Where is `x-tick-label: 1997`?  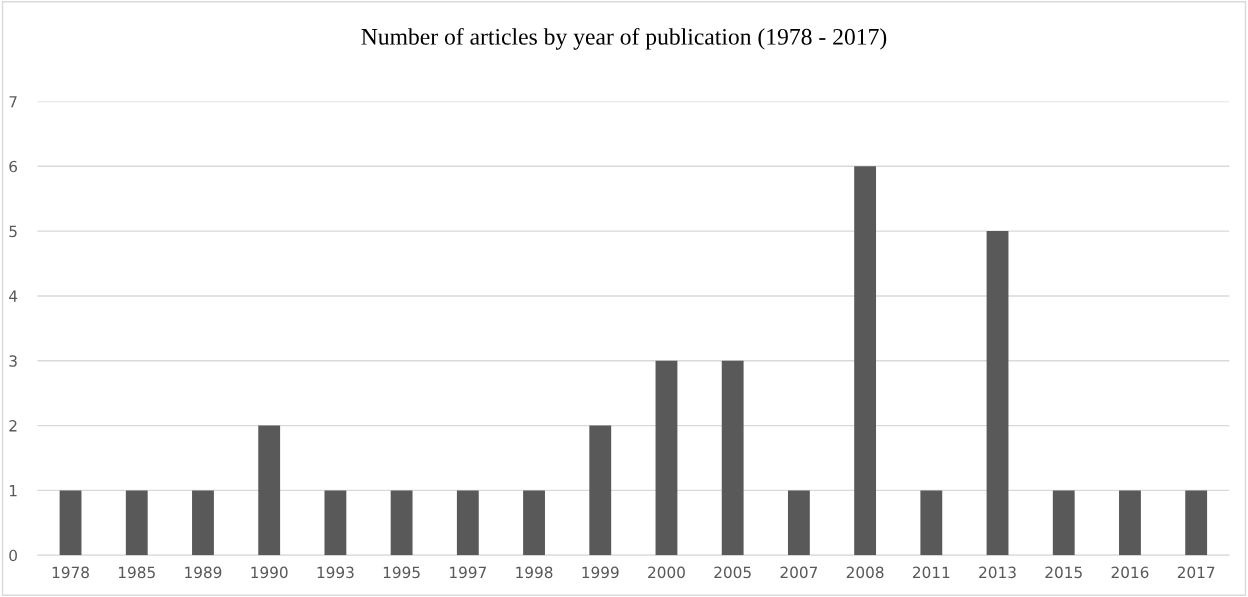 x-tick-label: 1997 is located at coordinates (468, 572).